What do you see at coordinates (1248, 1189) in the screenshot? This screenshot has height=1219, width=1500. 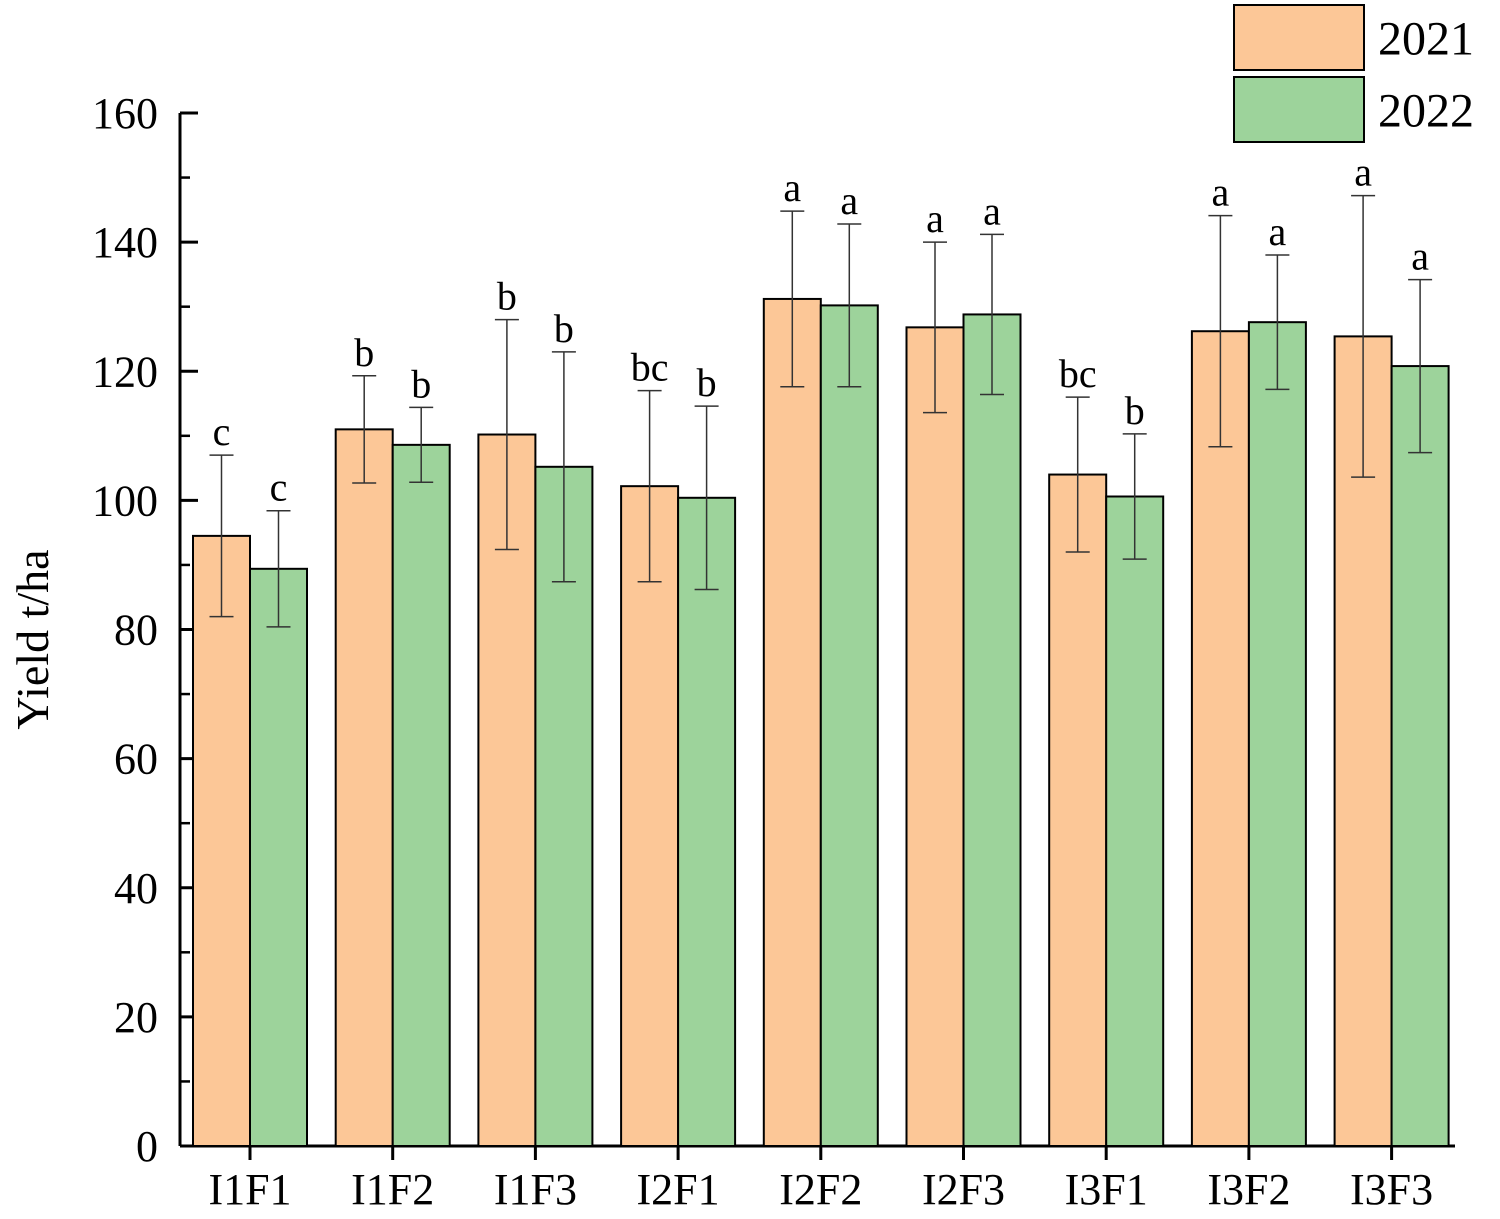 I see `x-tick-label: I3F2` at bounding box center [1248, 1189].